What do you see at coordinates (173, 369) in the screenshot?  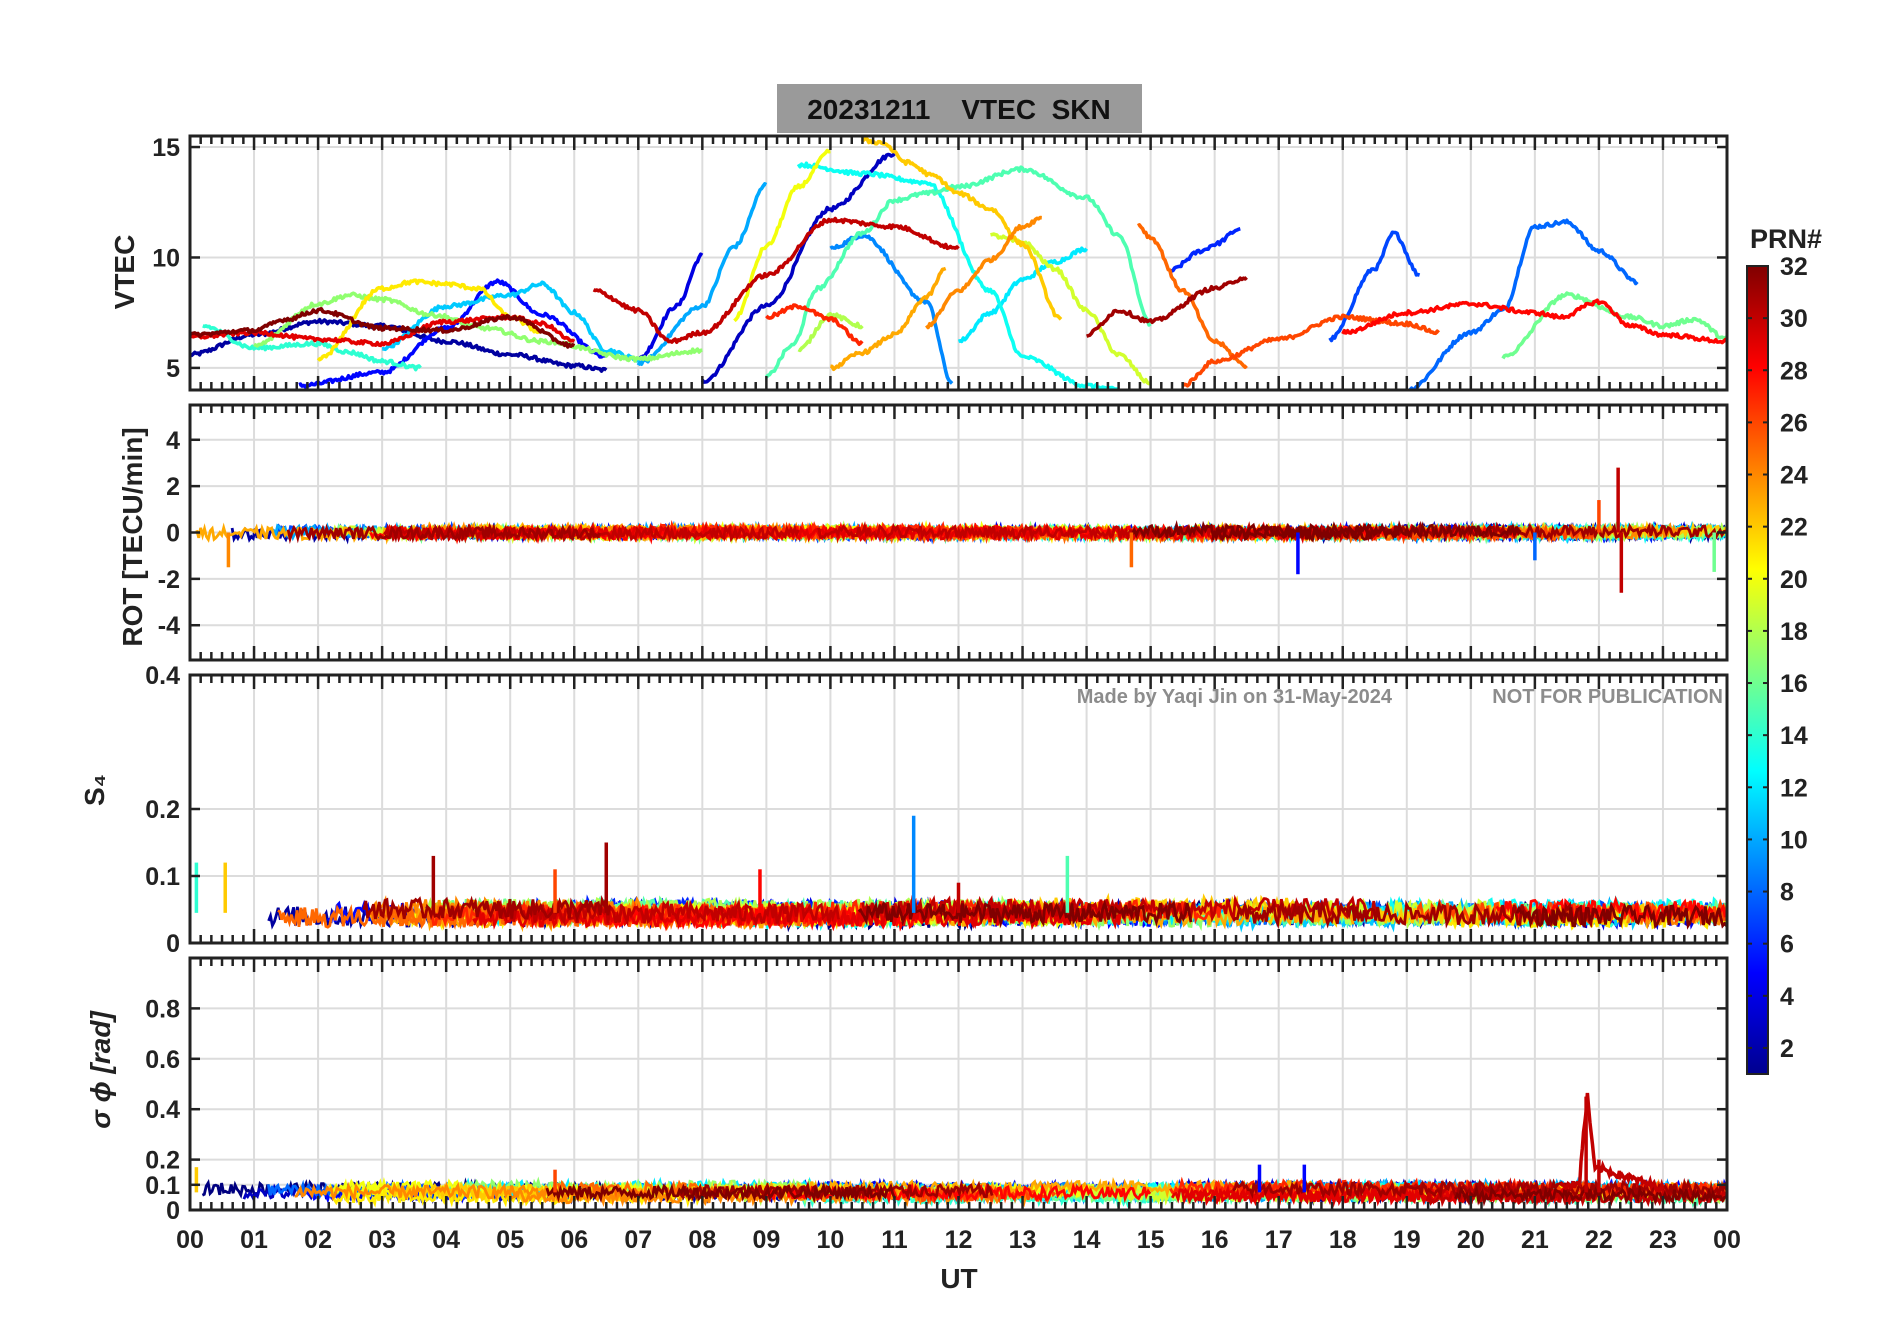 I see `y-tick-label: 5` at bounding box center [173, 369].